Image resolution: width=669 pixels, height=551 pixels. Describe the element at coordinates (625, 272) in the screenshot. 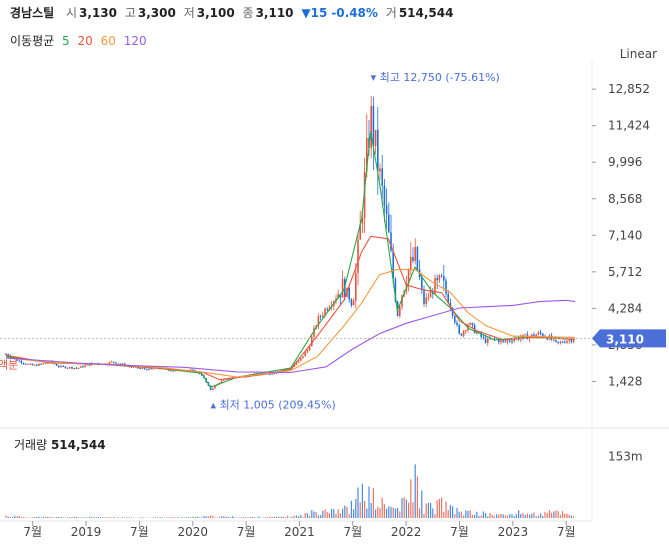

I see `y-tick-label: 5,712` at that location.